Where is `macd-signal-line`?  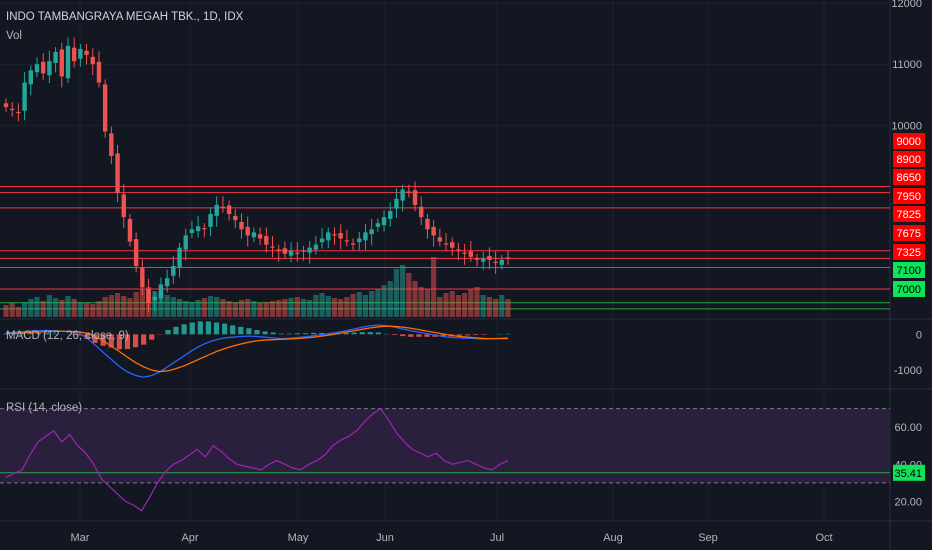
macd-signal-line is located at coordinates (257, 349).